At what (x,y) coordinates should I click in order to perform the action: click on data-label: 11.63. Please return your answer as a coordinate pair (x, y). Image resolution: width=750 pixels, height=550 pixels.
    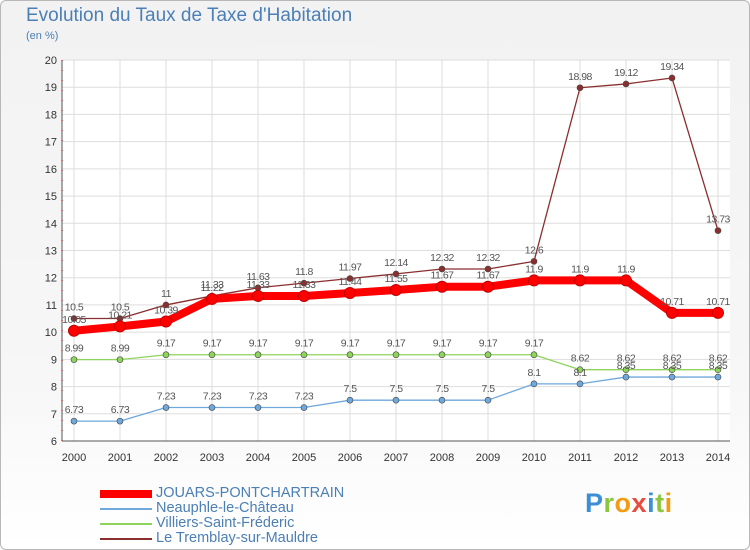
    Looking at the image, I should click on (259, 277).